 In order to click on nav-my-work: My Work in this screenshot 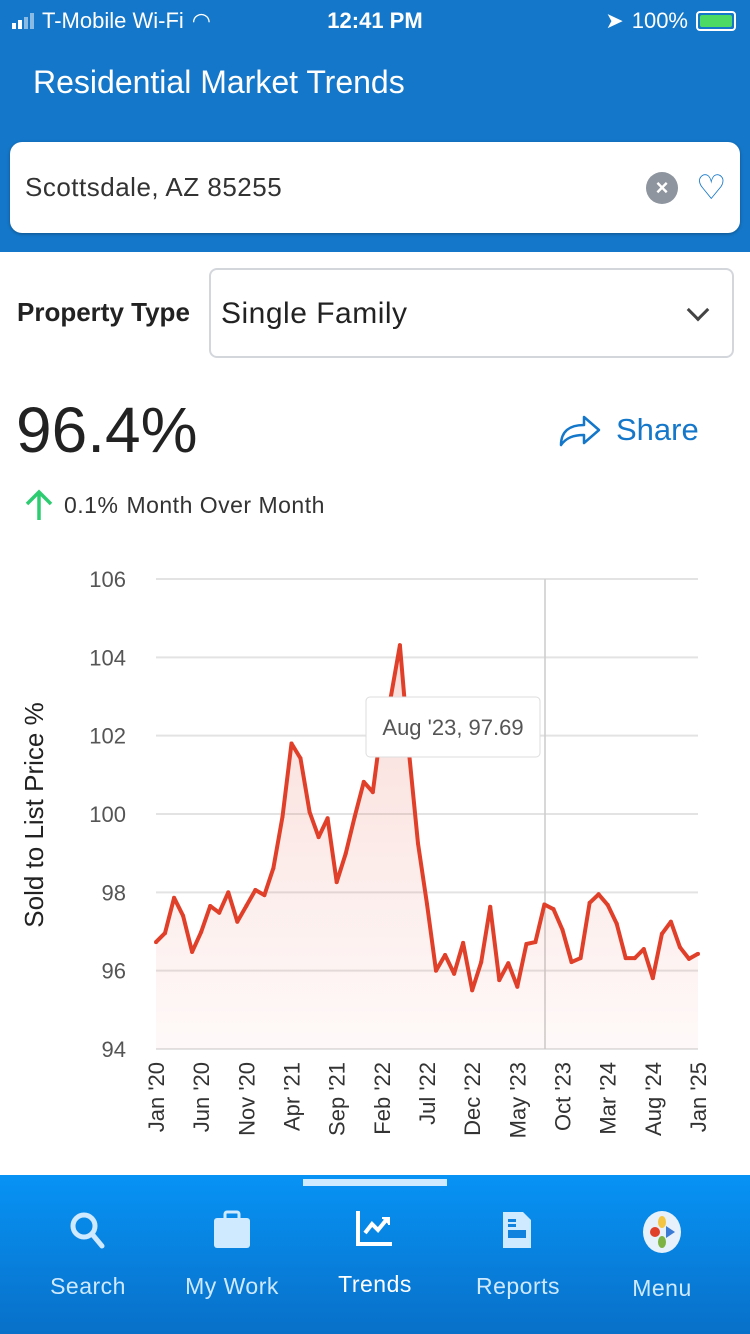, I will do `click(232, 1252)`.